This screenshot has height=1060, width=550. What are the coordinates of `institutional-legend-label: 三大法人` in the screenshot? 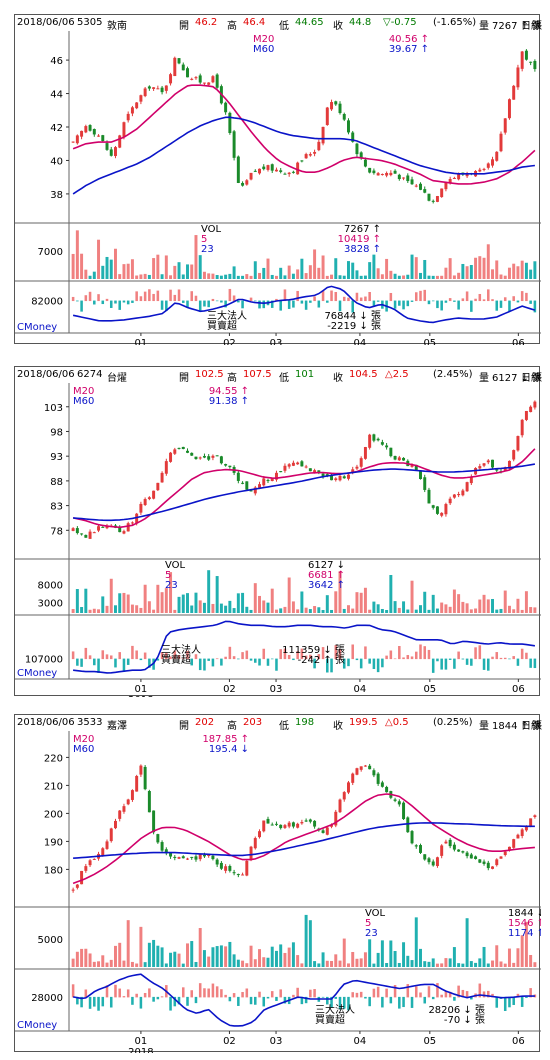 It's located at (227, 315).